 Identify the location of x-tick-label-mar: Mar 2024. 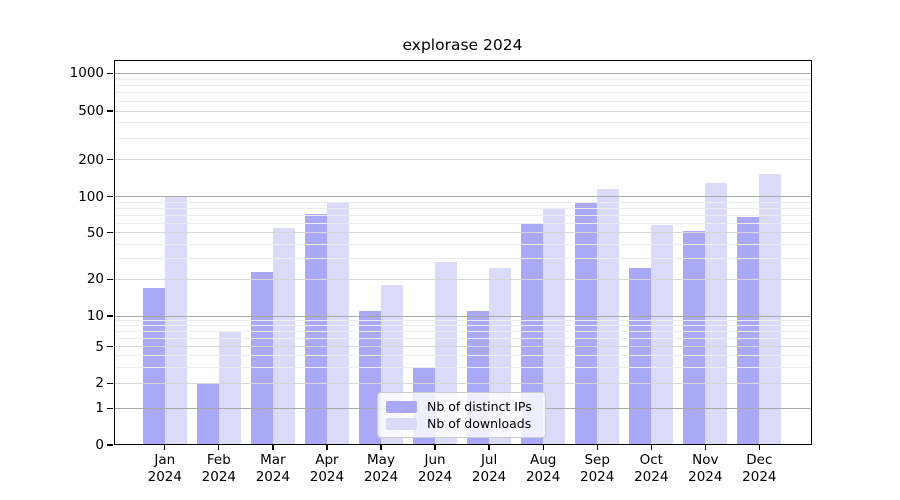
(273, 468).